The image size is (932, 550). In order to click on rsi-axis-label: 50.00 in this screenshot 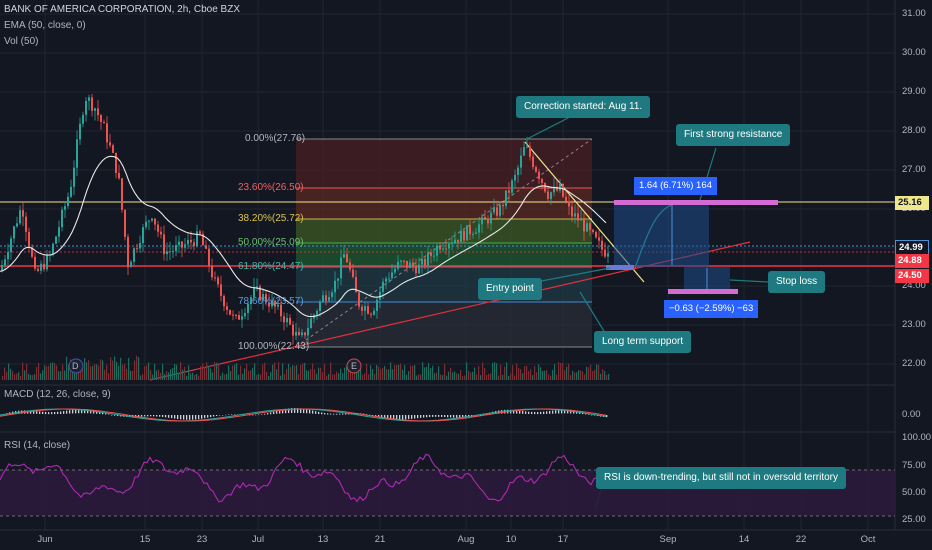, I will do `click(914, 492)`.